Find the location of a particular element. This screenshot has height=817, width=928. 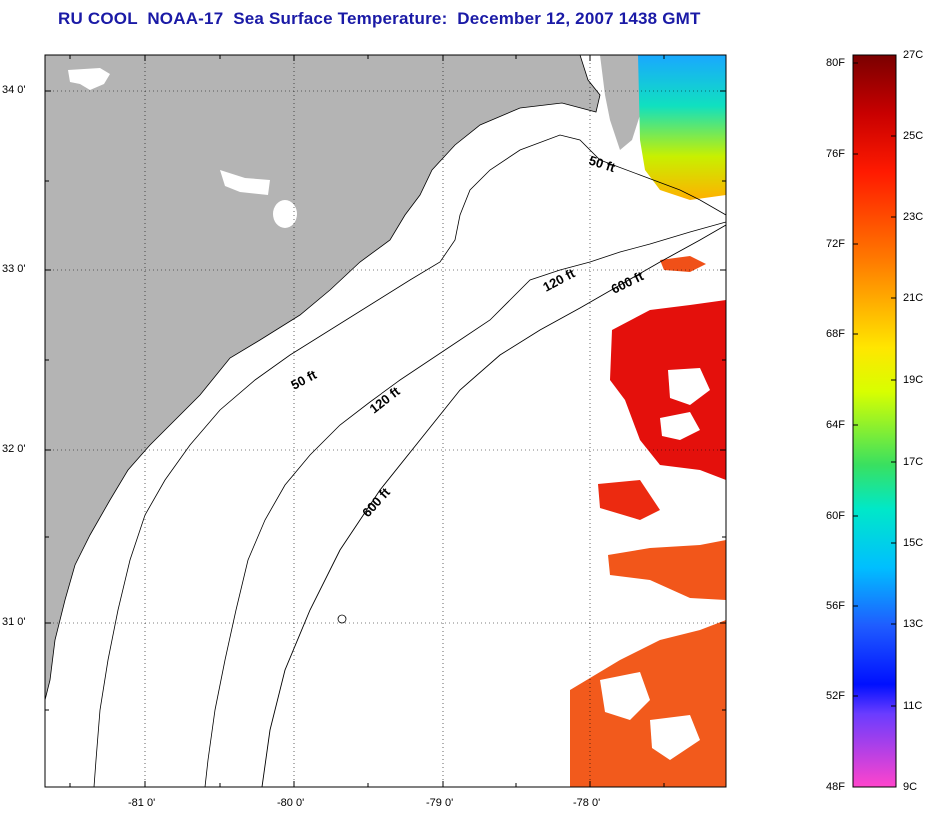

lat-label: 32 0' is located at coordinates (14, 449).